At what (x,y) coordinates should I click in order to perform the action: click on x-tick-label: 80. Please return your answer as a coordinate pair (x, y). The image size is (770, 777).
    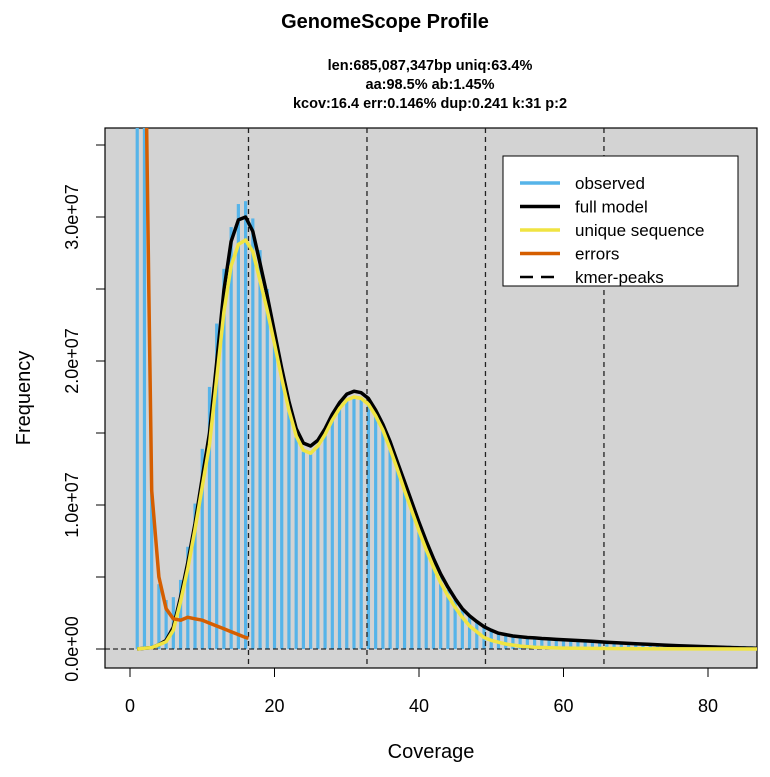
    Looking at the image, I should click on (708, 706).